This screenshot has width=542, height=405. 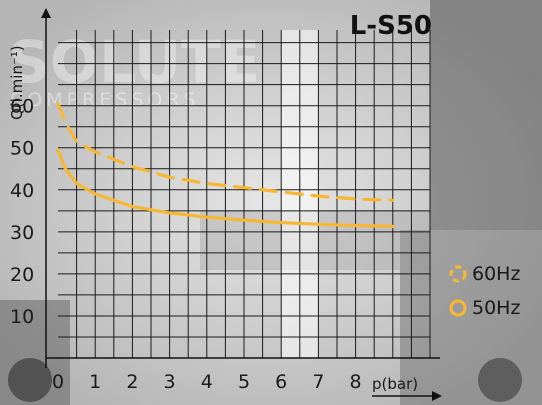 I want to click on legend-swatch-60Hz-icon, so click(x=458, y=274).